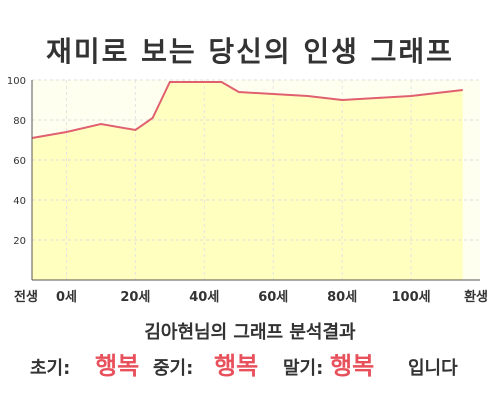 This screenshot has height=400, width=500. I want to click on y-tick-label: 20, so click(19, 241).